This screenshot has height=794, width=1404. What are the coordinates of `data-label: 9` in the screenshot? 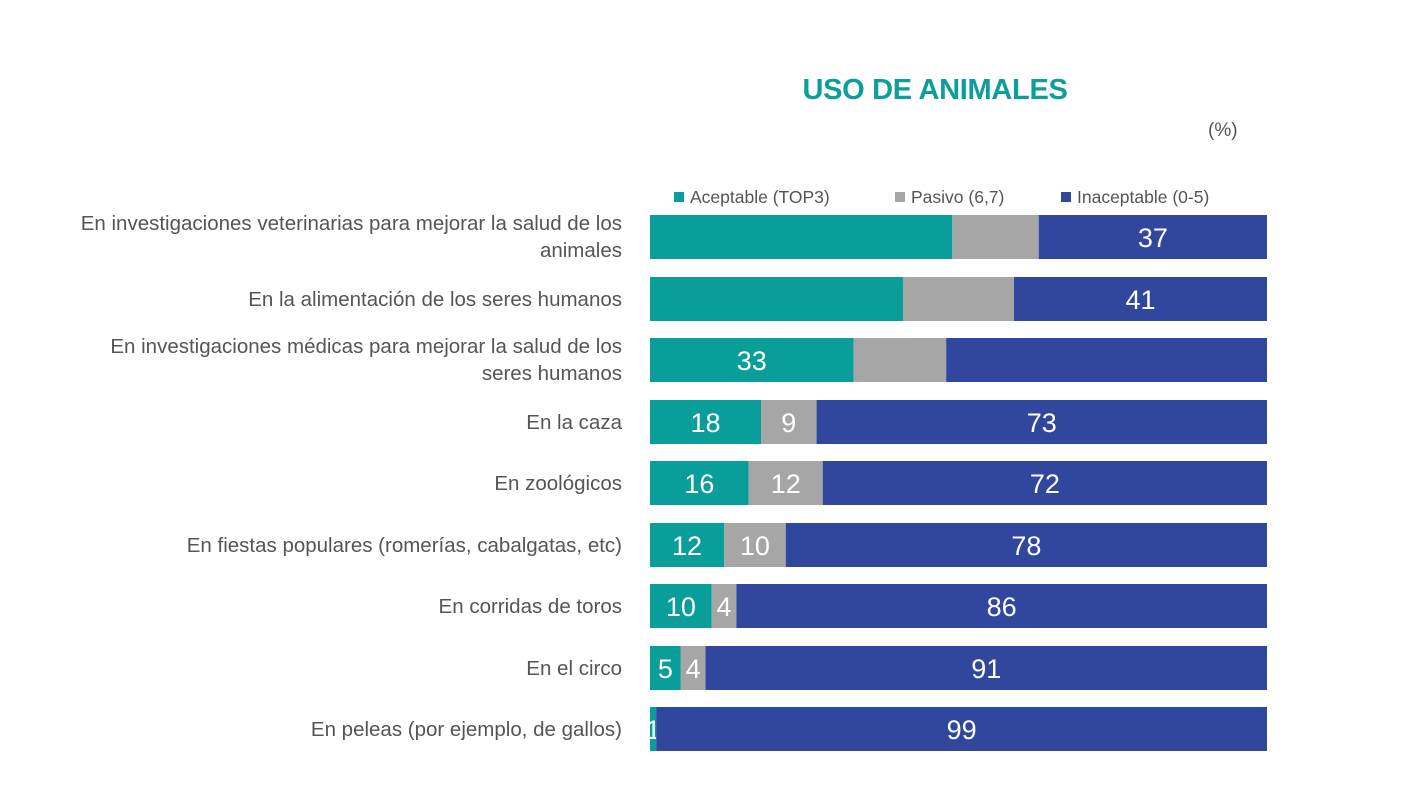 It's located at (788, 423).